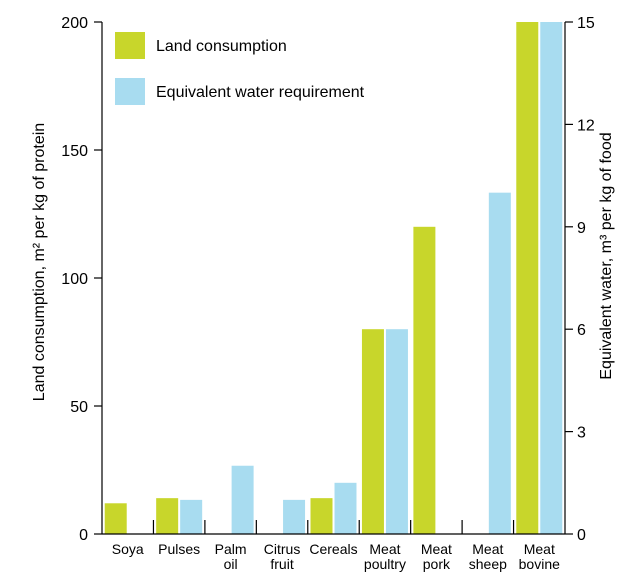 The height and width of the screenshot is (577, 622). I want to click on y2-axis-title: Equivalent water, m³ per kg of food, so click(606, 255).